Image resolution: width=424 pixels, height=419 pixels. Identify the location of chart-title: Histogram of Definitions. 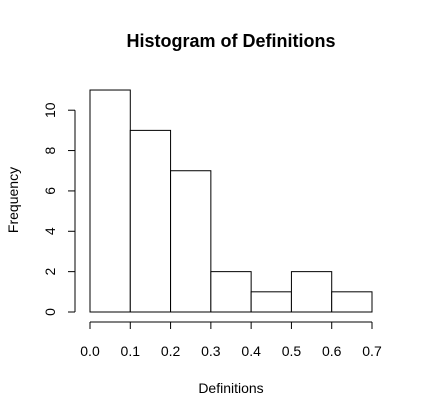
(230, 41).